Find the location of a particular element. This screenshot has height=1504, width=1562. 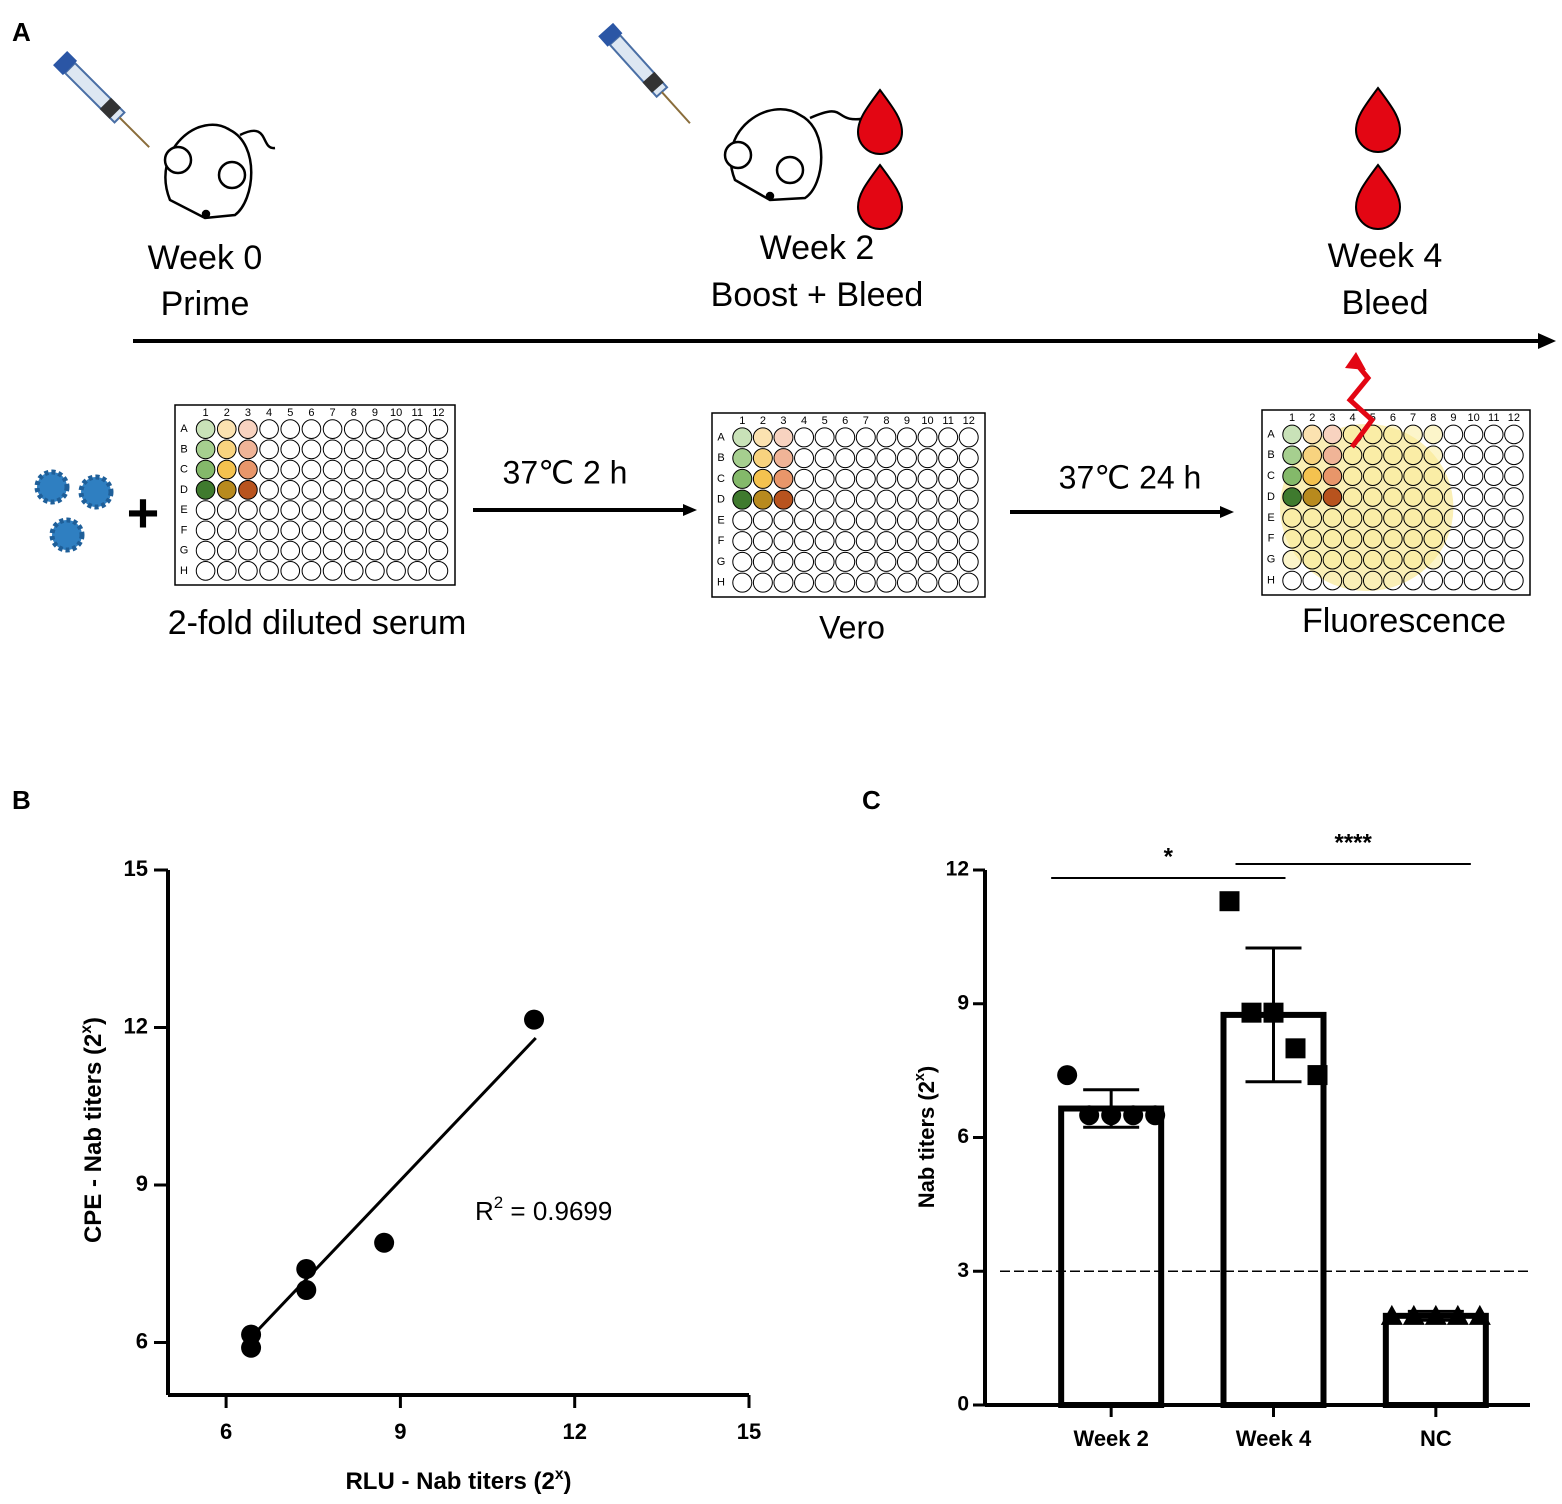

timeline-event: Prime is located at coordinates (205, 304).